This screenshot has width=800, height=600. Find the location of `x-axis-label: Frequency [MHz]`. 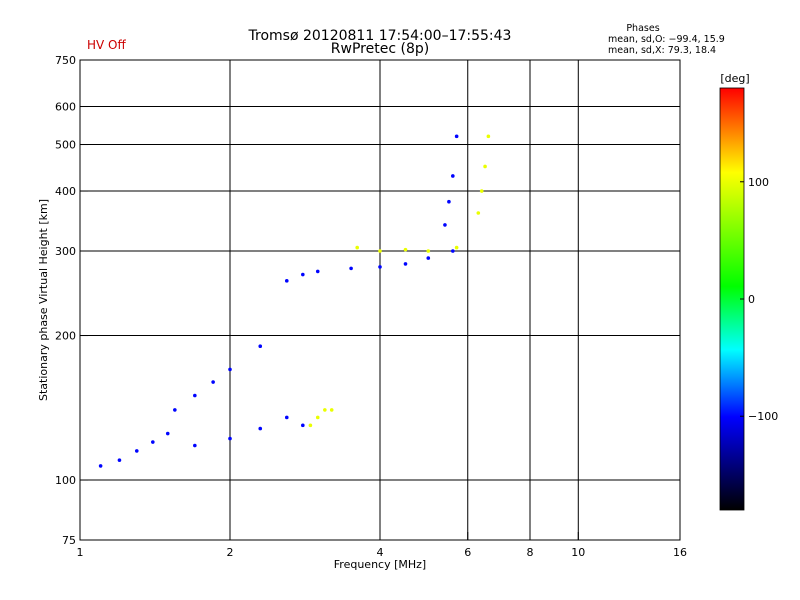

x-axis-label: Frequency [MHz] is located at coordinates (380, 564).